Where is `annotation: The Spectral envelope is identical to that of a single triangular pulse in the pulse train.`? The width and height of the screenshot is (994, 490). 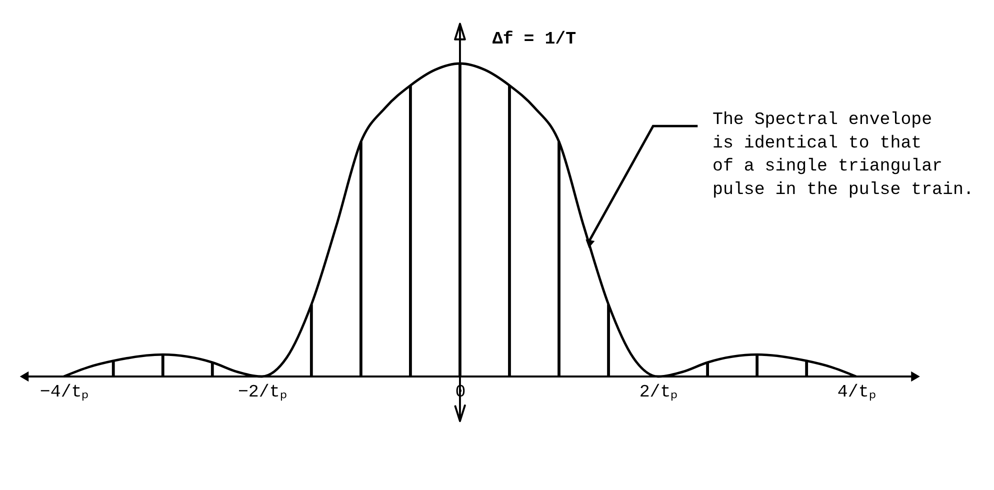
annotation: The Spectral envelope is identical to that of a single triangular pulse in the pulse train. is located at coordinates (843, 155).